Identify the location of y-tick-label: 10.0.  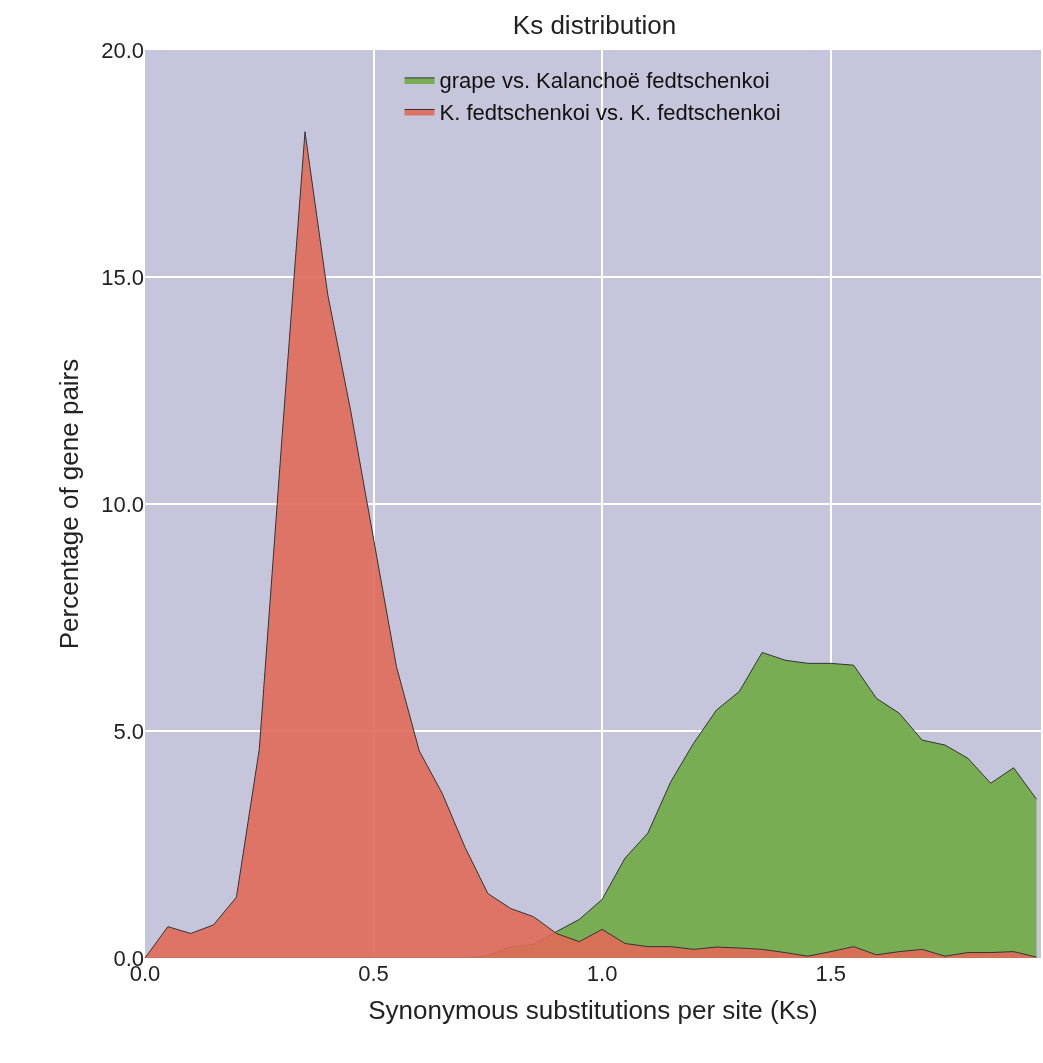
(122, 504).